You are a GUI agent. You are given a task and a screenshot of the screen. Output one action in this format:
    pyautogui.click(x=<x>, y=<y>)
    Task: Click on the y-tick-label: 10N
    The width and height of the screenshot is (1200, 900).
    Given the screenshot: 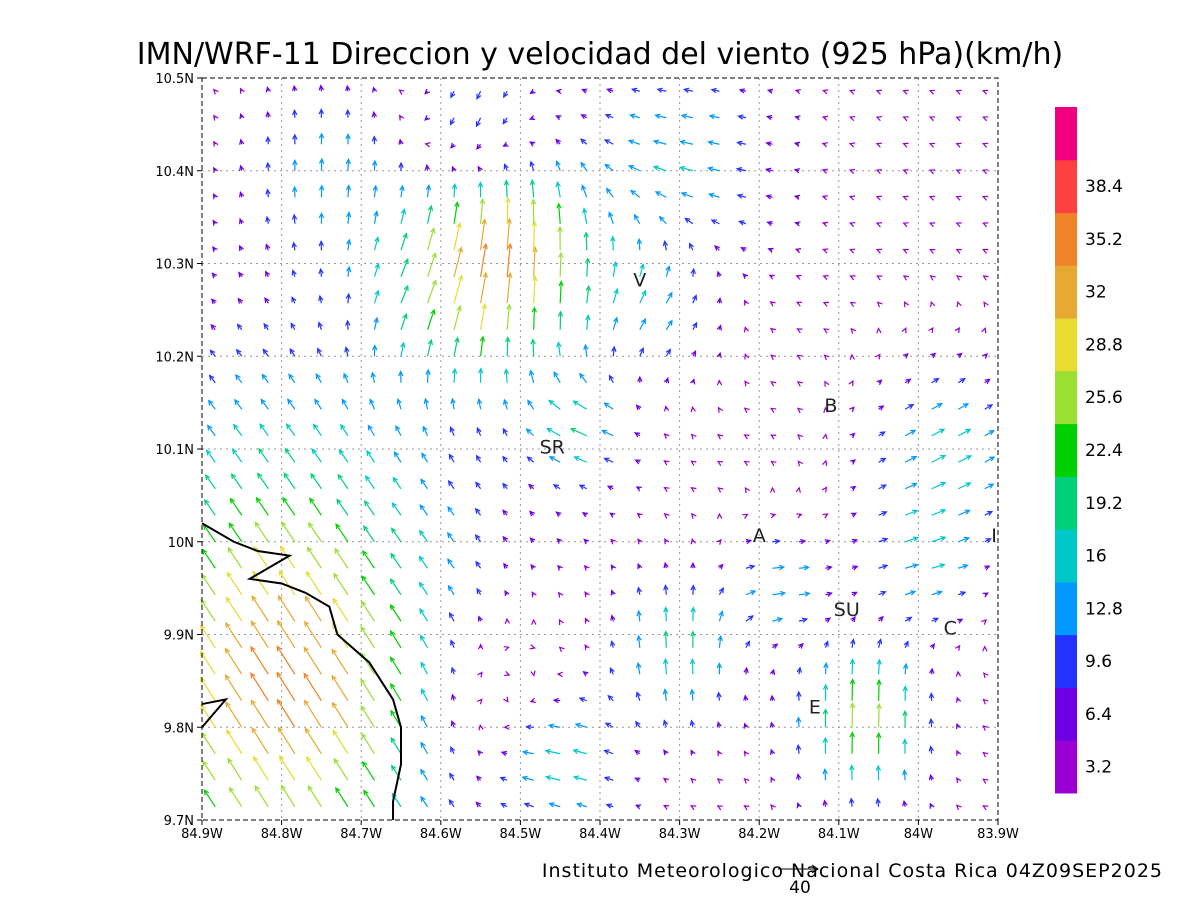 What is the action you would take?
    pyautogui.click(x=181, y=543)
    